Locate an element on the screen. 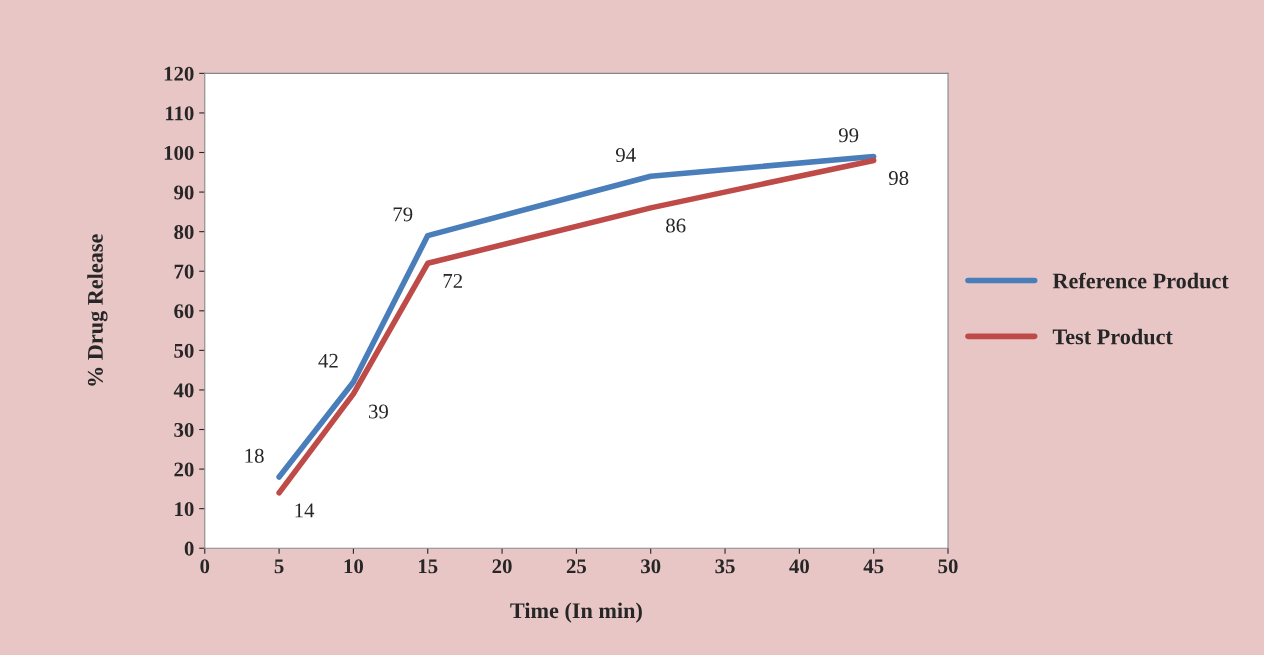  y-axis-title: % Drug Release is located at coordinates (97, 310).